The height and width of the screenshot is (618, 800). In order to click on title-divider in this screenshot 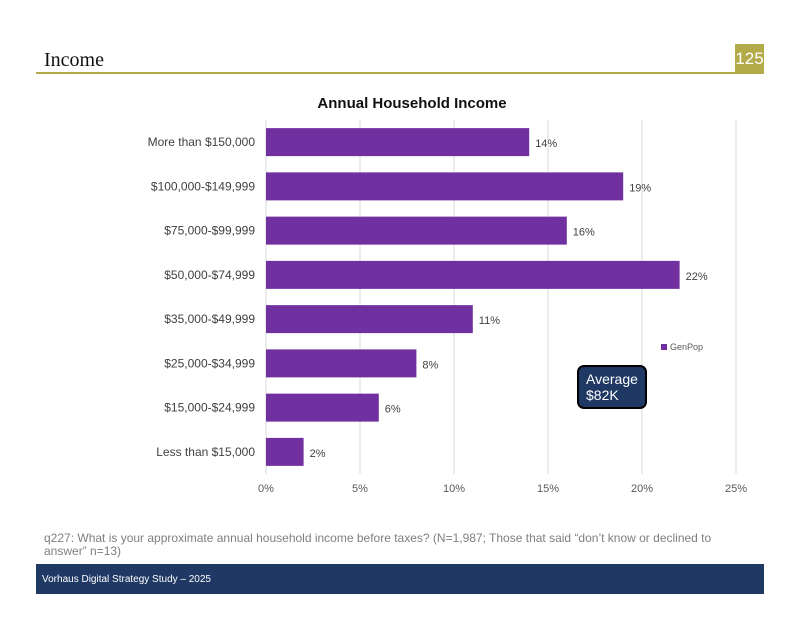, I will do `click(386, 73)`.